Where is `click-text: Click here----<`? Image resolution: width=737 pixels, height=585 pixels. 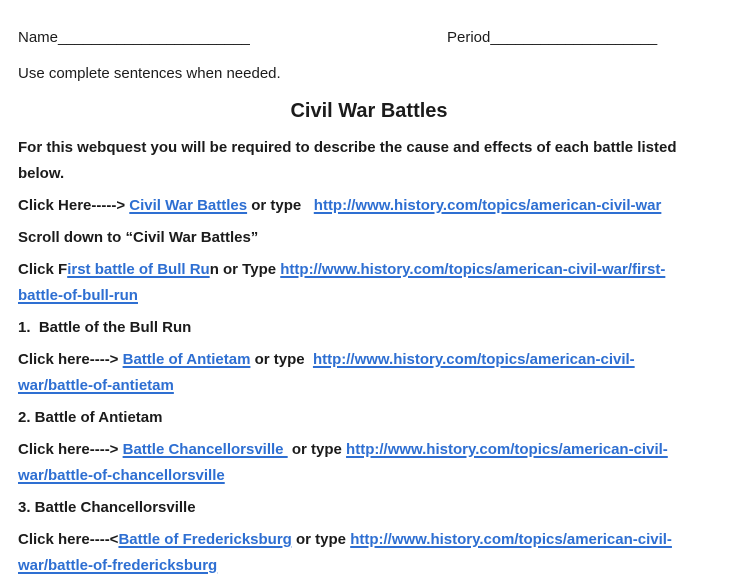
click-text: Click here----< is located at coordinates (68, 539).